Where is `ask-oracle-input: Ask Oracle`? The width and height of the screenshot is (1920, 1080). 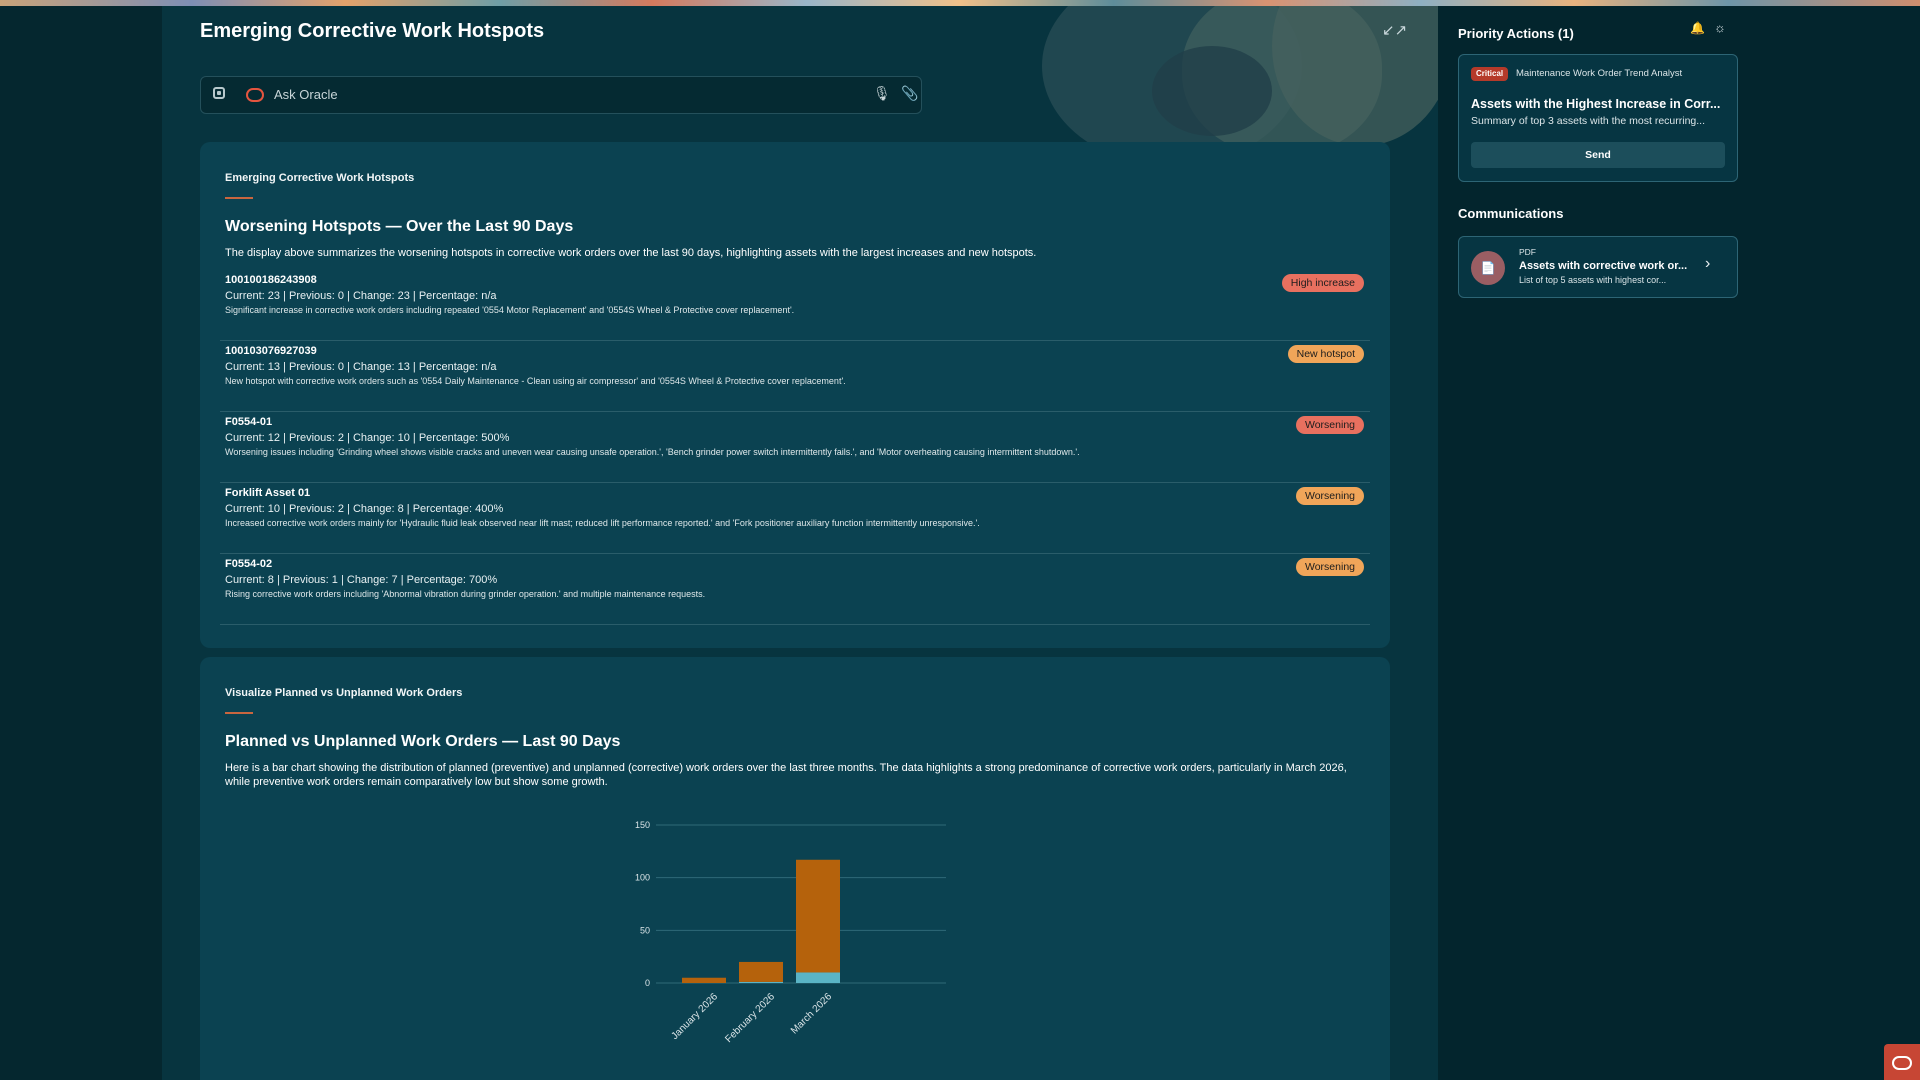 ask-oracle-input: Ask Oracle is located at coordinates (306, 94).